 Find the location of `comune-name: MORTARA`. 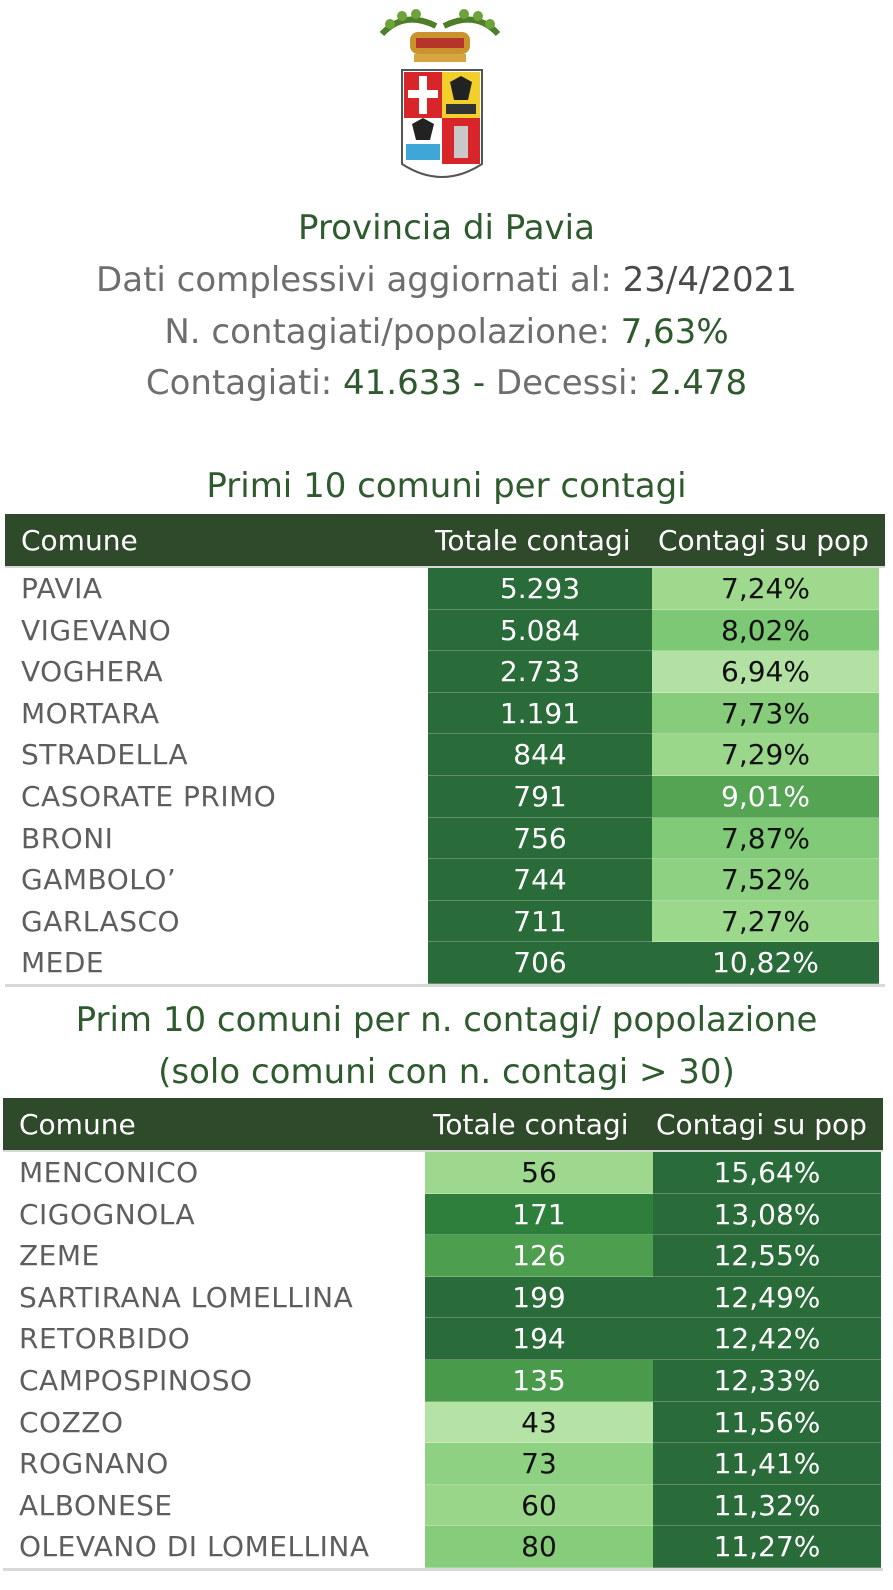

comune-name: MORTARA is located at coordinates (90, 713).